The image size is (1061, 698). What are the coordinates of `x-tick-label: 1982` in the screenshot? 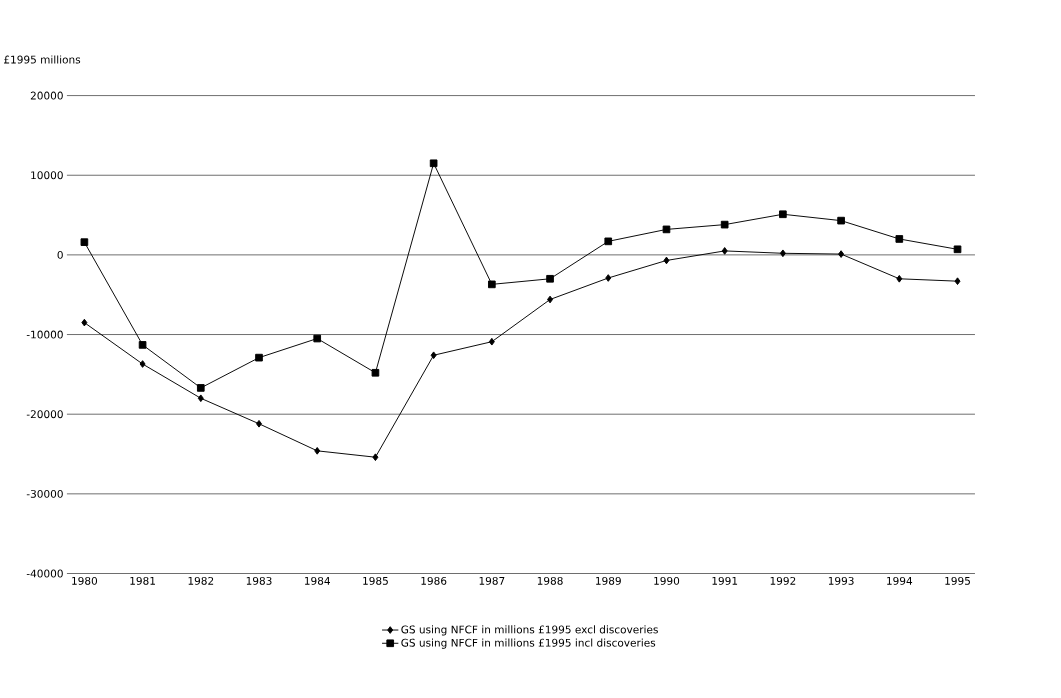 It's located at (201, 581).